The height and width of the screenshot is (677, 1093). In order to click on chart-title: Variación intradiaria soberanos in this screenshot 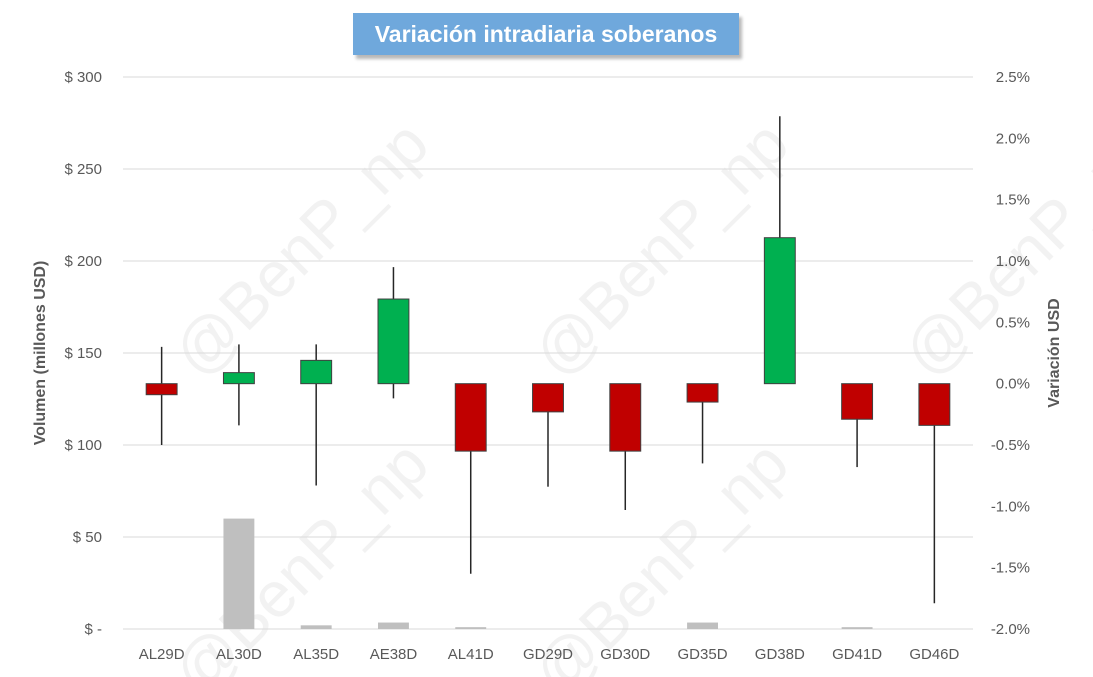, I will do `click(546, 34)`.